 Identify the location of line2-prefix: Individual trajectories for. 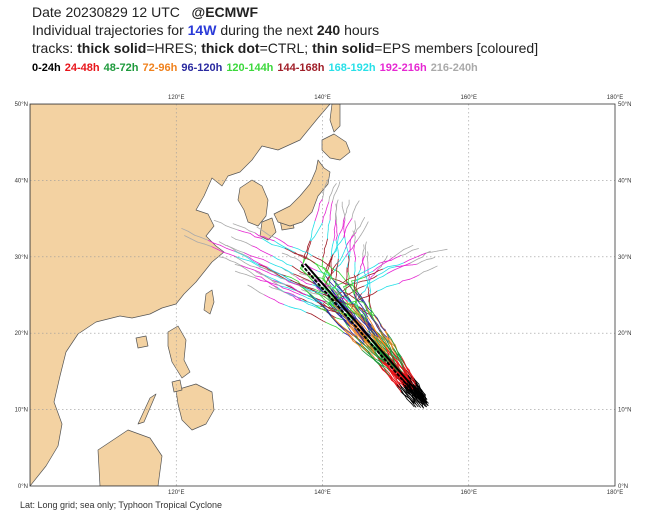
(108, 30).